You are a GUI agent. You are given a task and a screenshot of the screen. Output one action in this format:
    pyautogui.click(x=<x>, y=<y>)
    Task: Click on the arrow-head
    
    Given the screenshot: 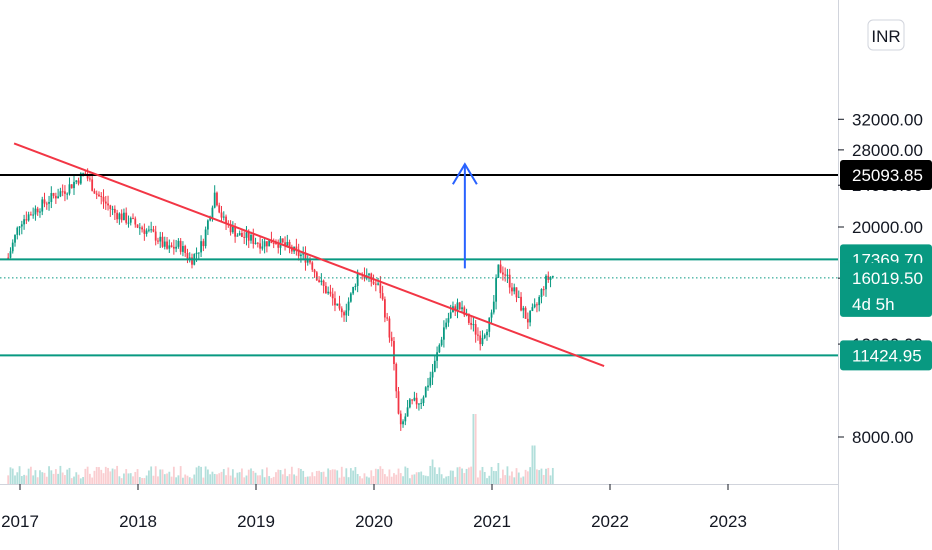 What is the action you would take?
    pyautogui.click(x=465, y=173)
    